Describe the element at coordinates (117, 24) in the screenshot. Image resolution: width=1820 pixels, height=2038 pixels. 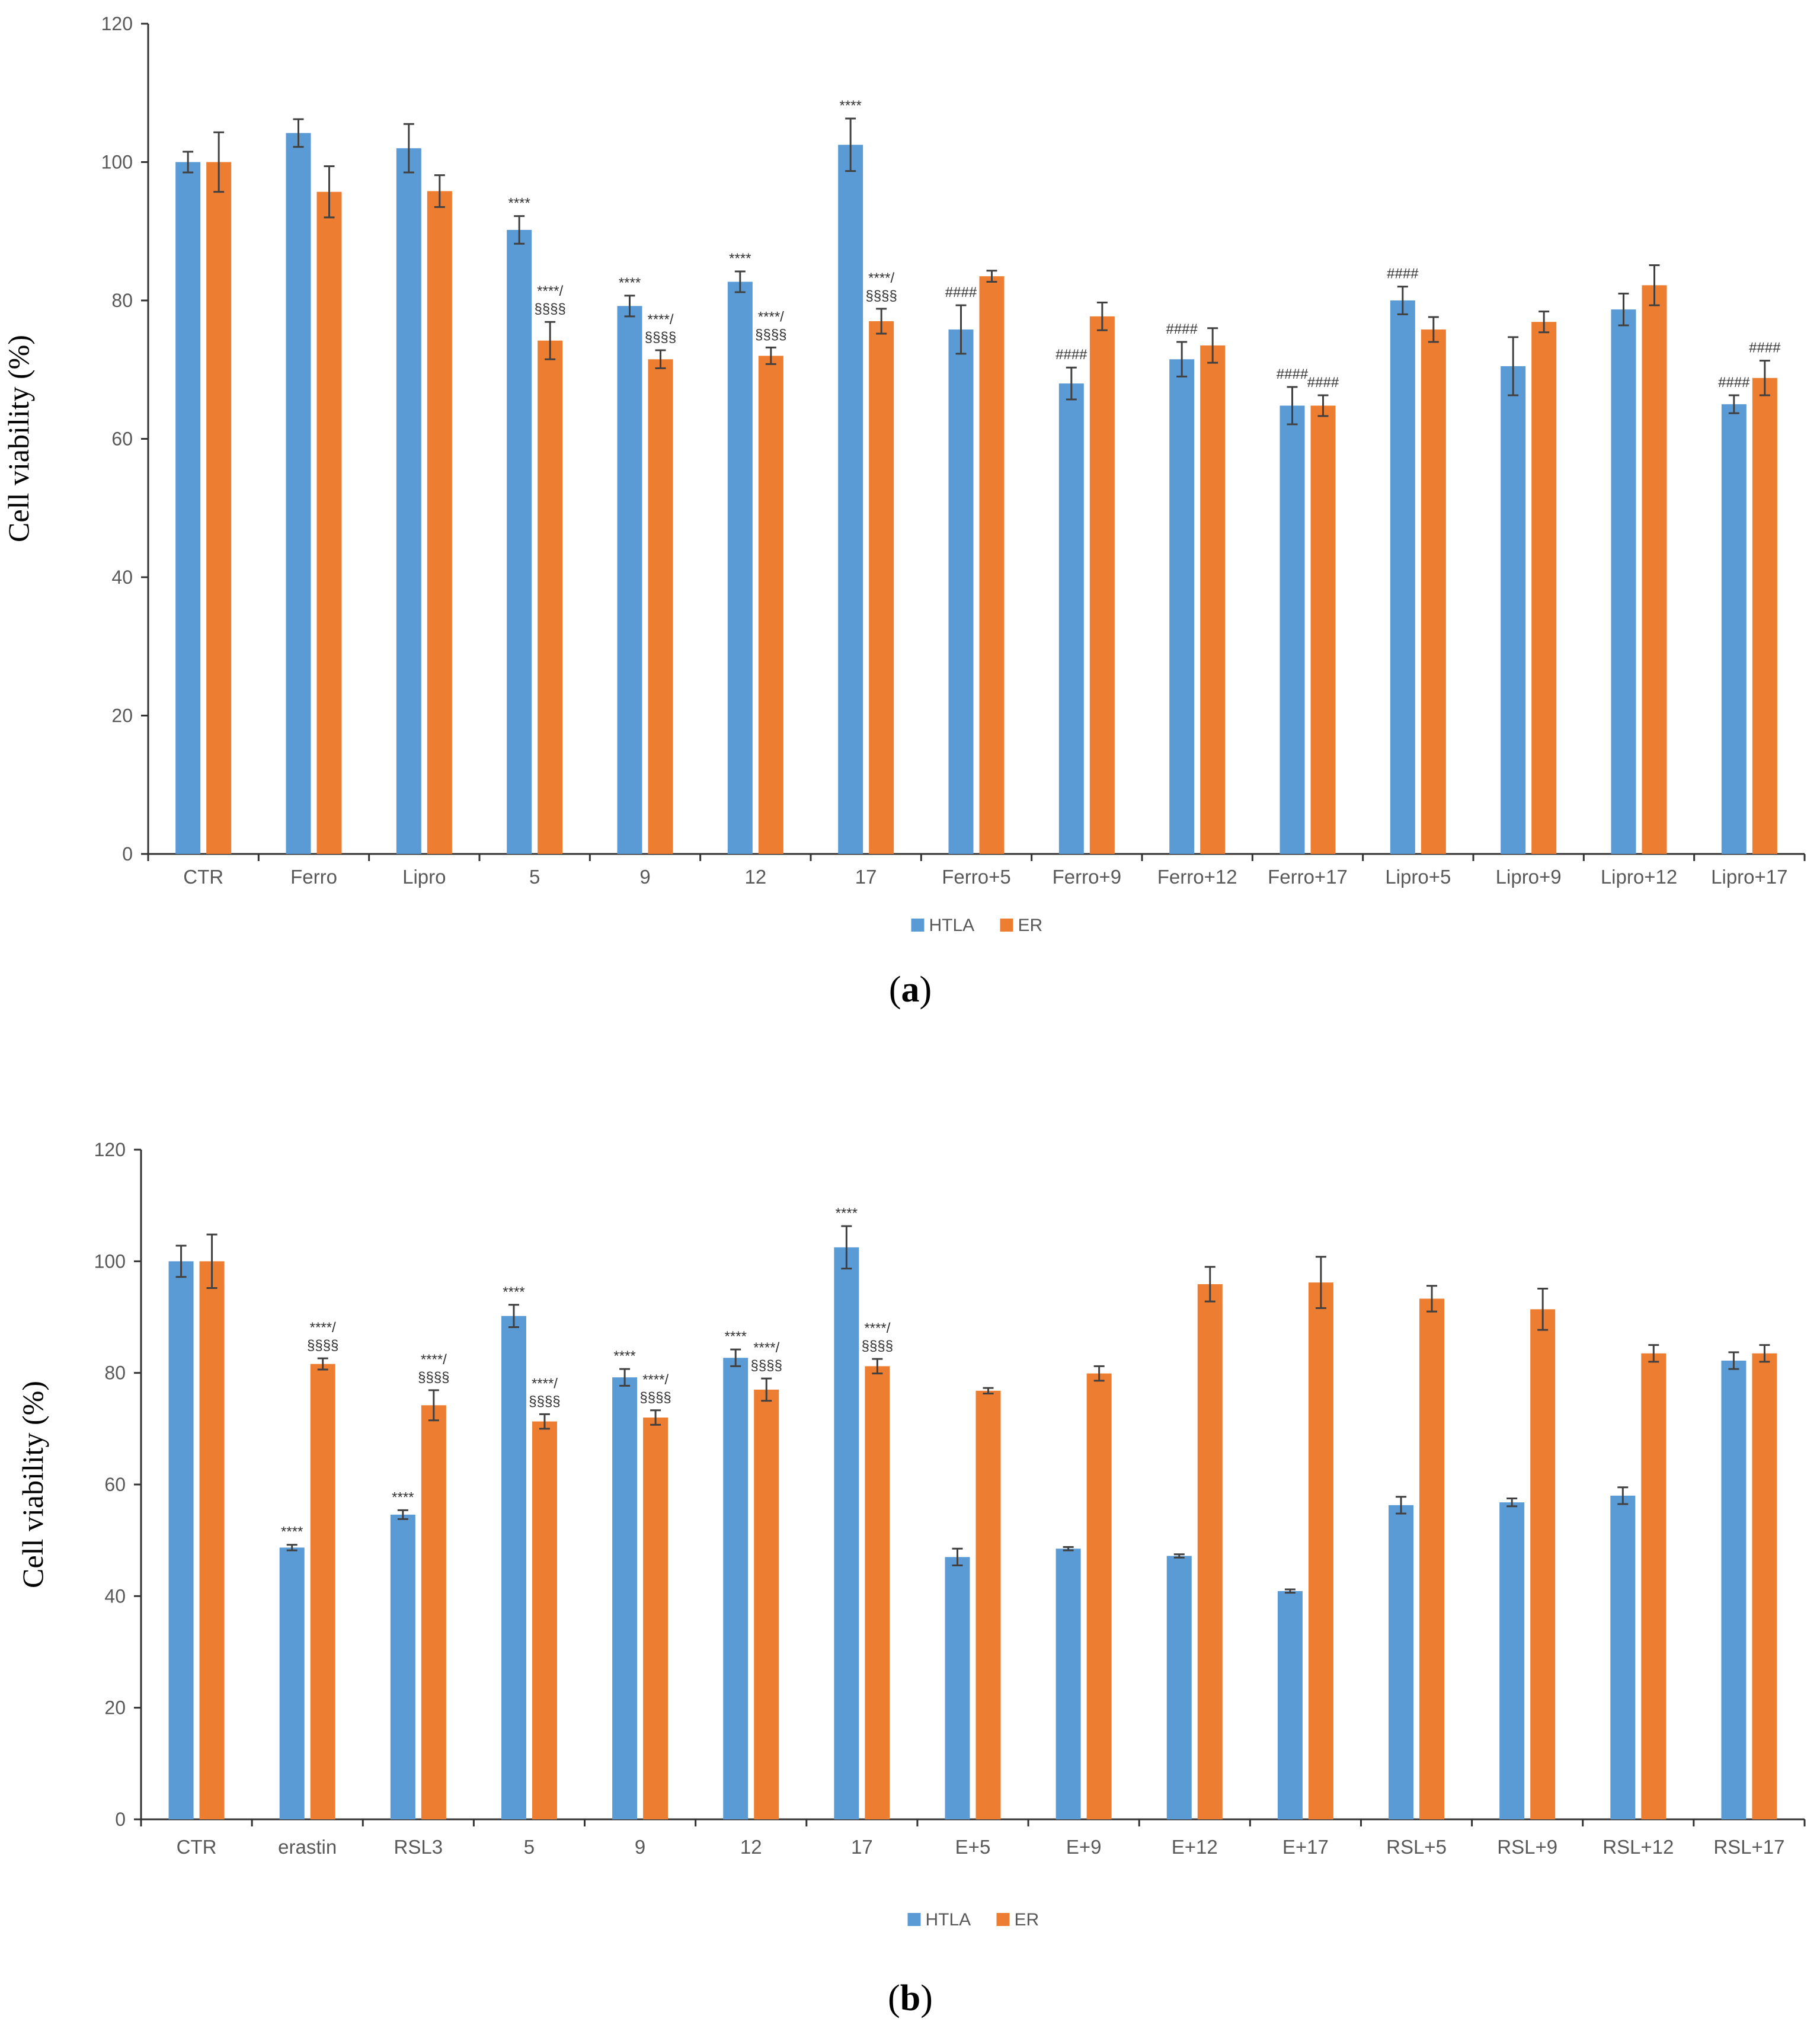
I see `y-tick-label: 120` at that location.